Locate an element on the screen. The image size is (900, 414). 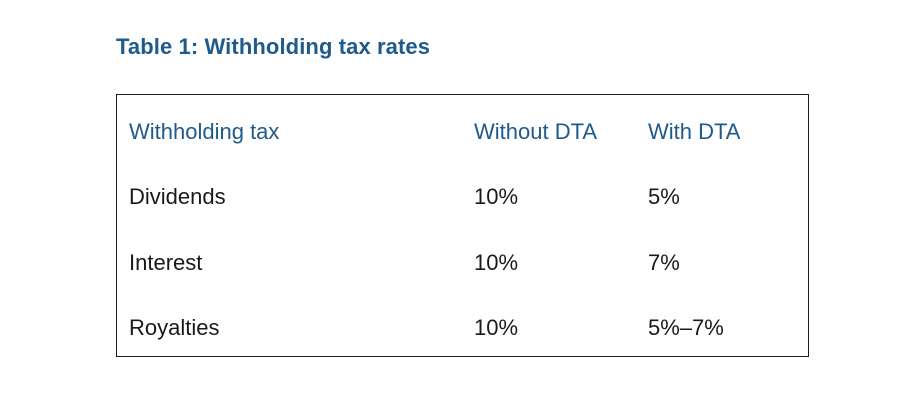
row-dividends-label: Dividends is located at coordinates (177, 196).